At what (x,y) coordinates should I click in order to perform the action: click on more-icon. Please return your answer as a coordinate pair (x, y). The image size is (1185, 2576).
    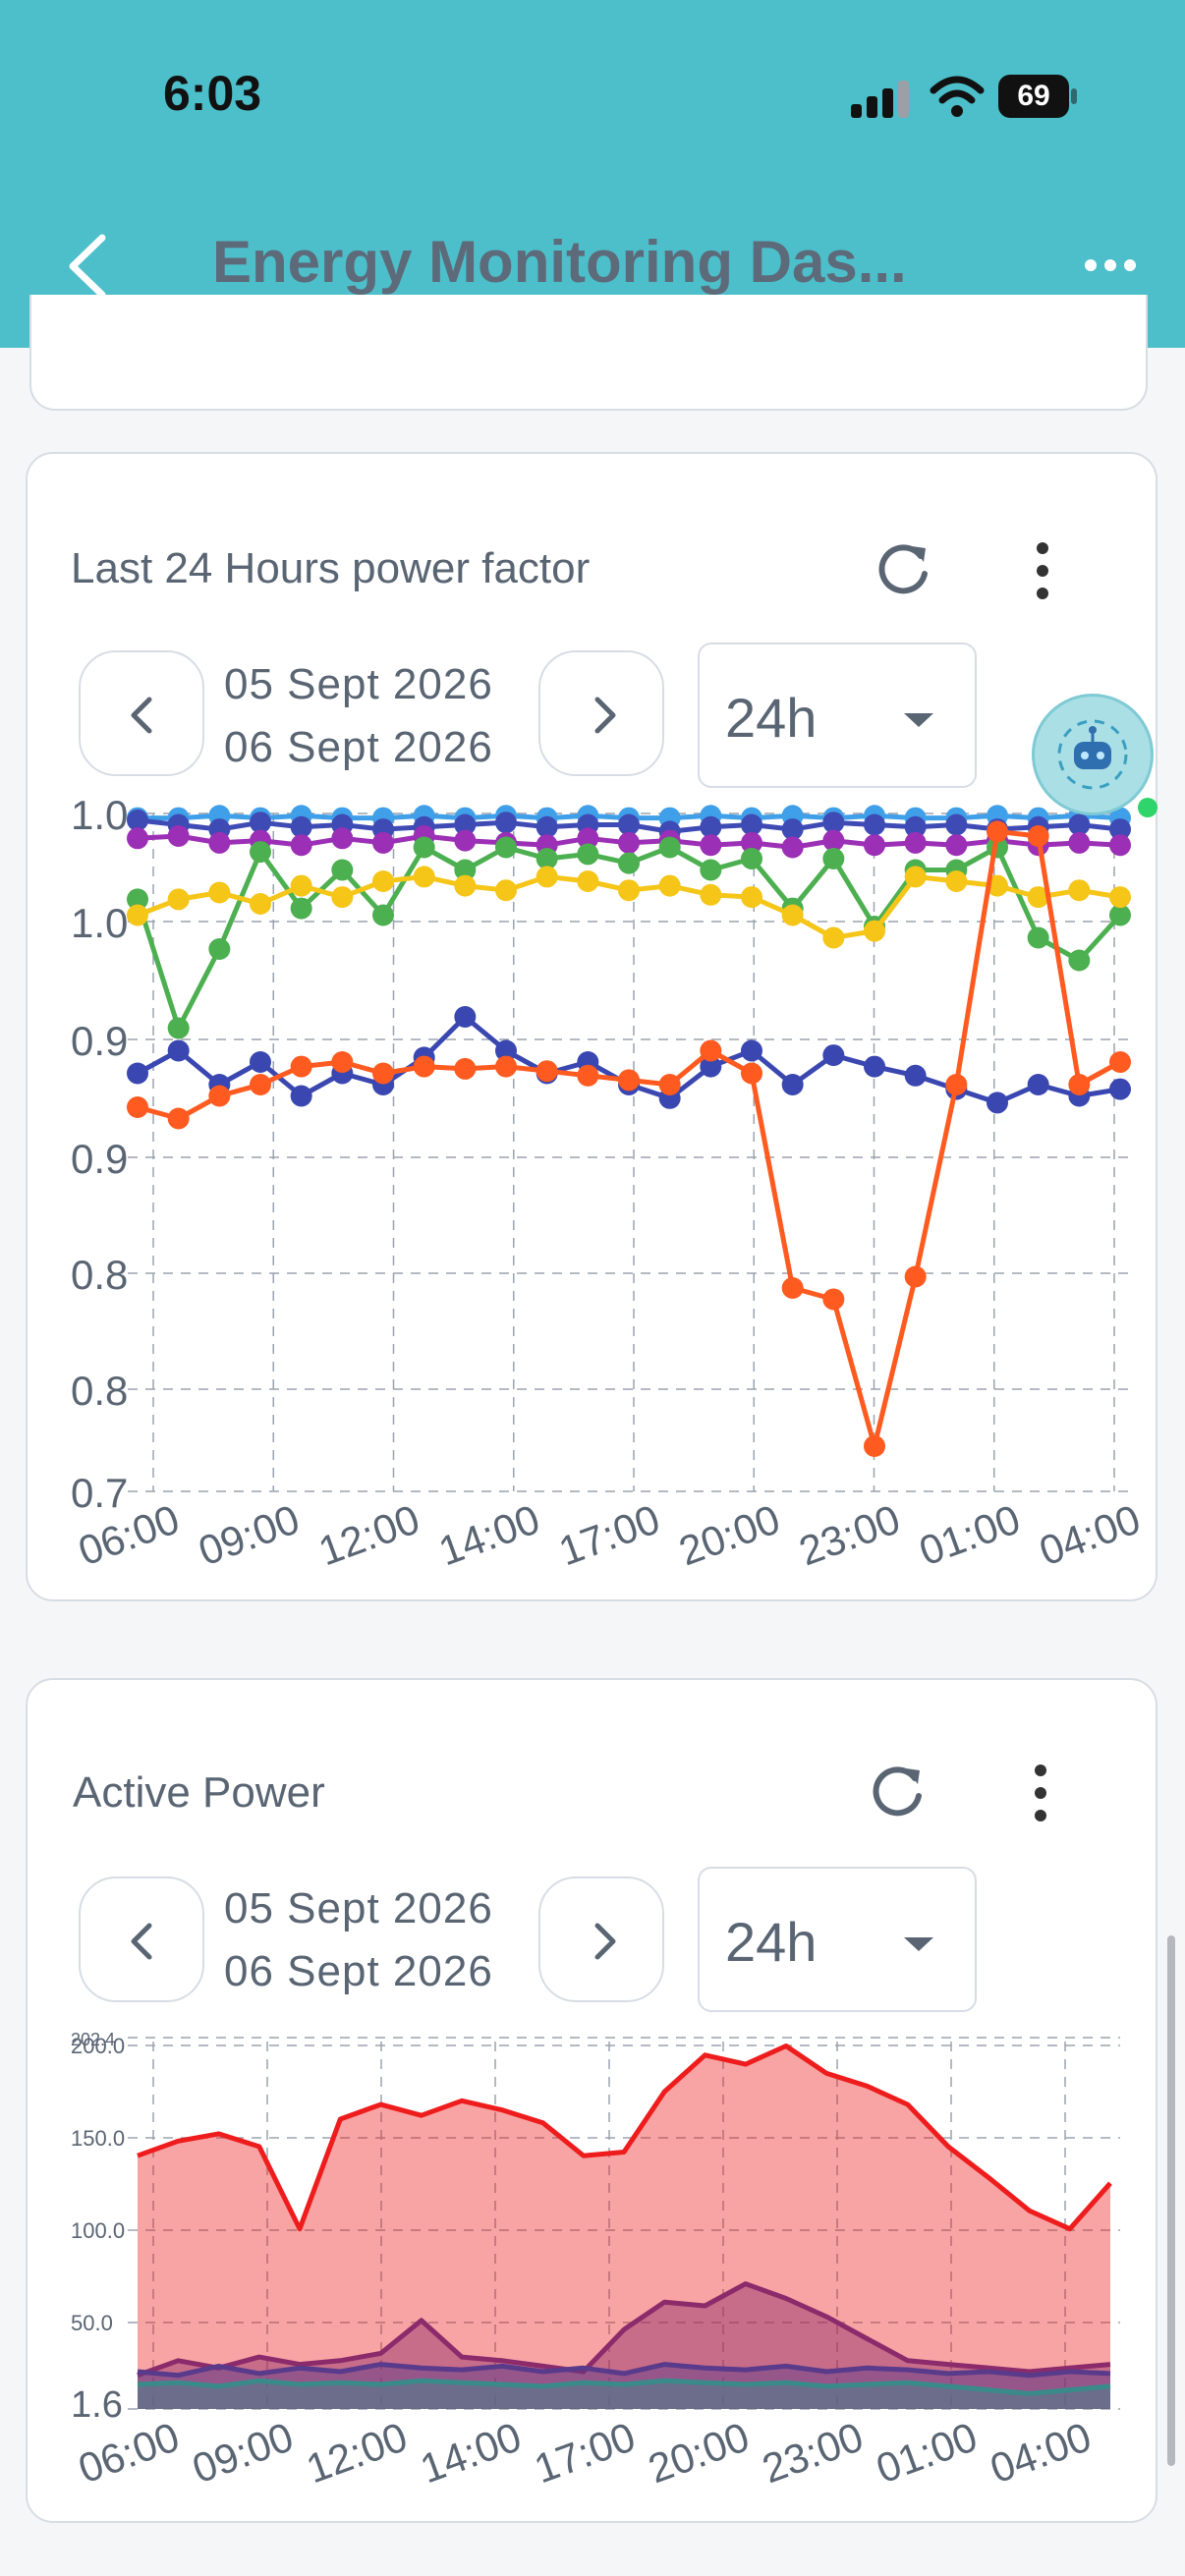
    Looking at the image, I should click on (1111, 265).